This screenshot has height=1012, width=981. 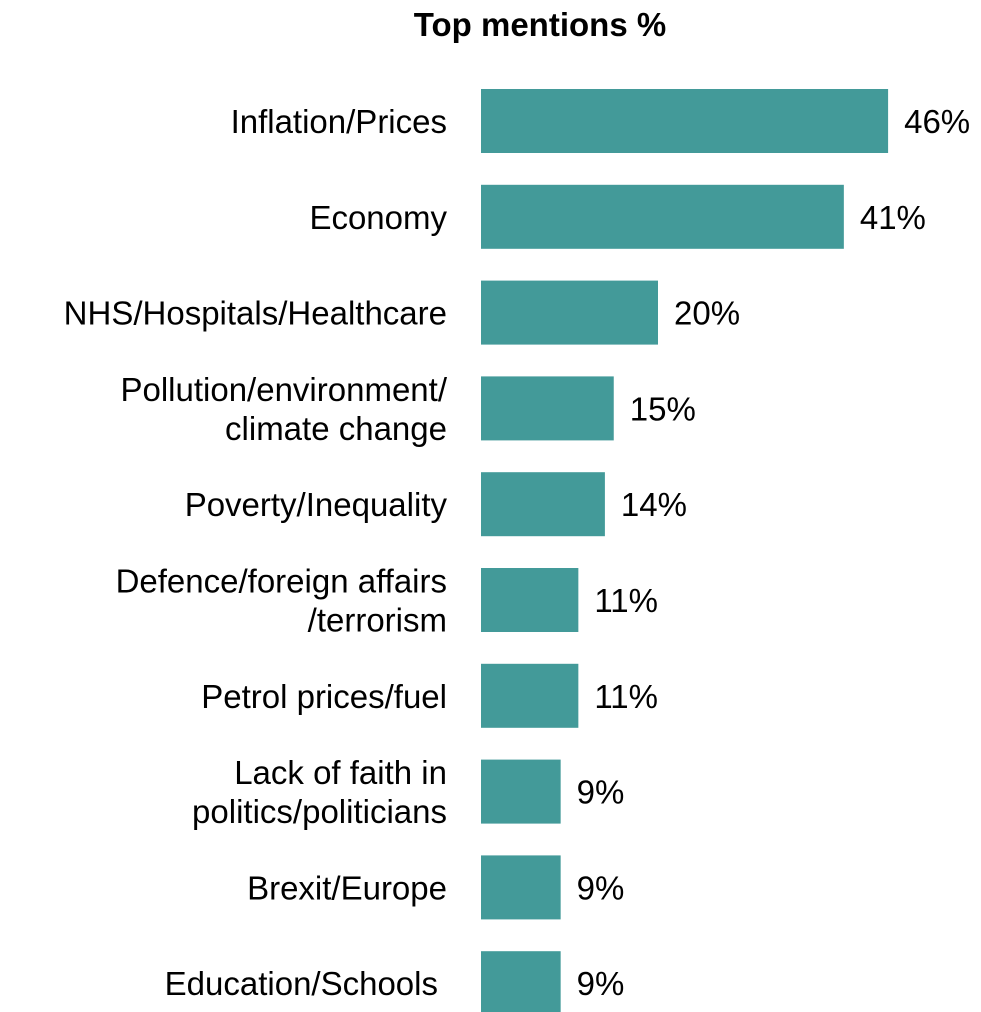 What do you see at coordinates (937, 121) in the screenshot?
I see `value-label: 46%` at bounding box center [937, 121].